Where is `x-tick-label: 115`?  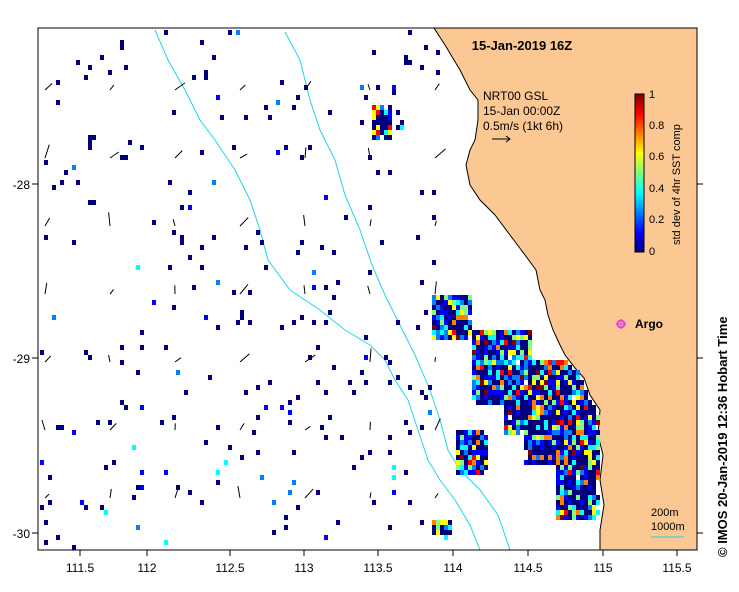 x-tick-label: 115 is located at coordinates (602, 568).